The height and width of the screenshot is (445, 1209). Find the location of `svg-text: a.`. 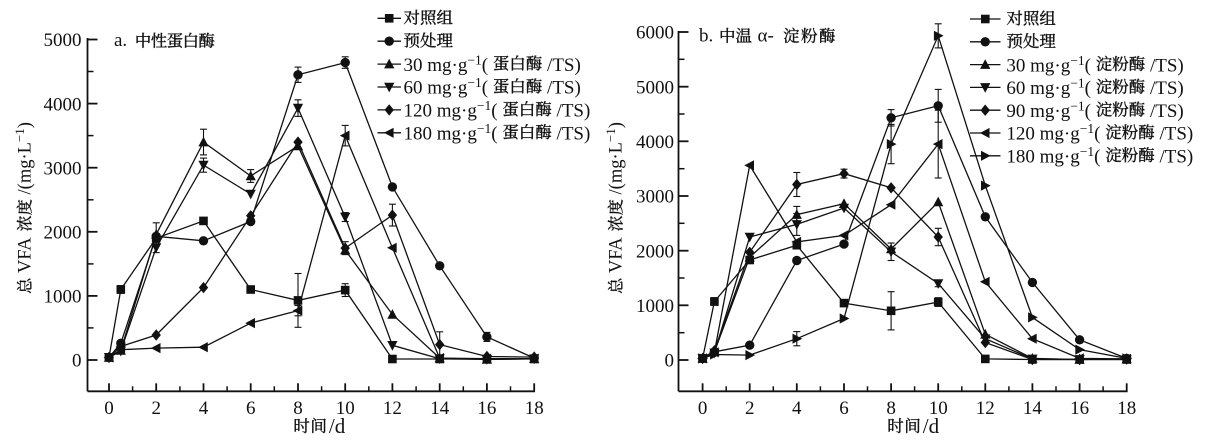

svg-text: a. is located at coordinates (120, 40).